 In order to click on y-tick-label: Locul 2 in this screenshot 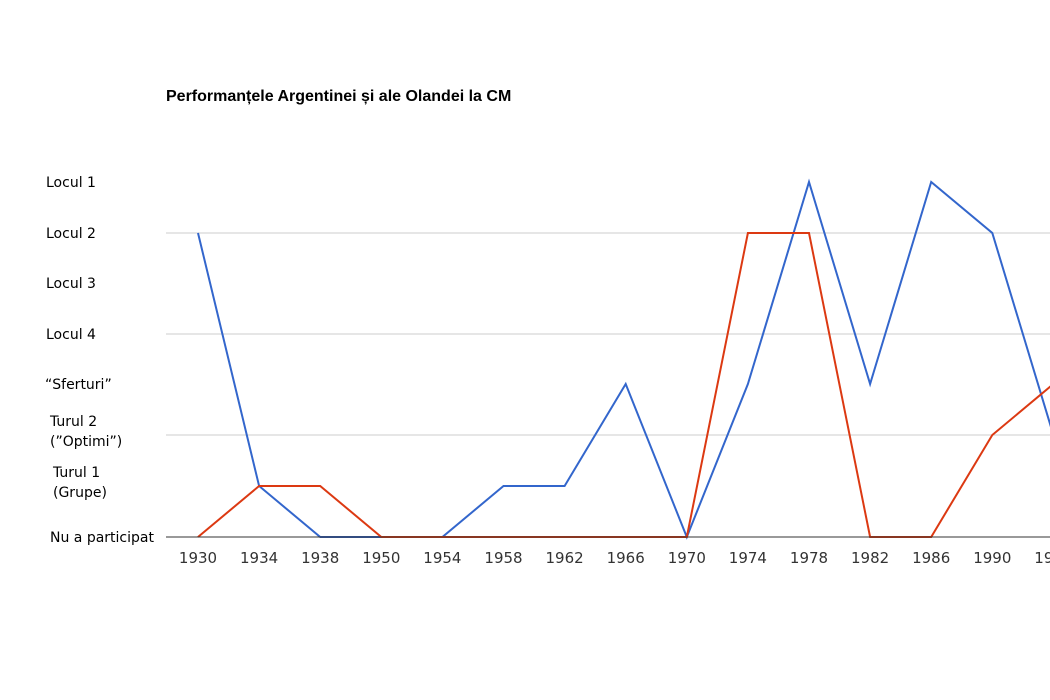, I will do `click(71, 234)`.